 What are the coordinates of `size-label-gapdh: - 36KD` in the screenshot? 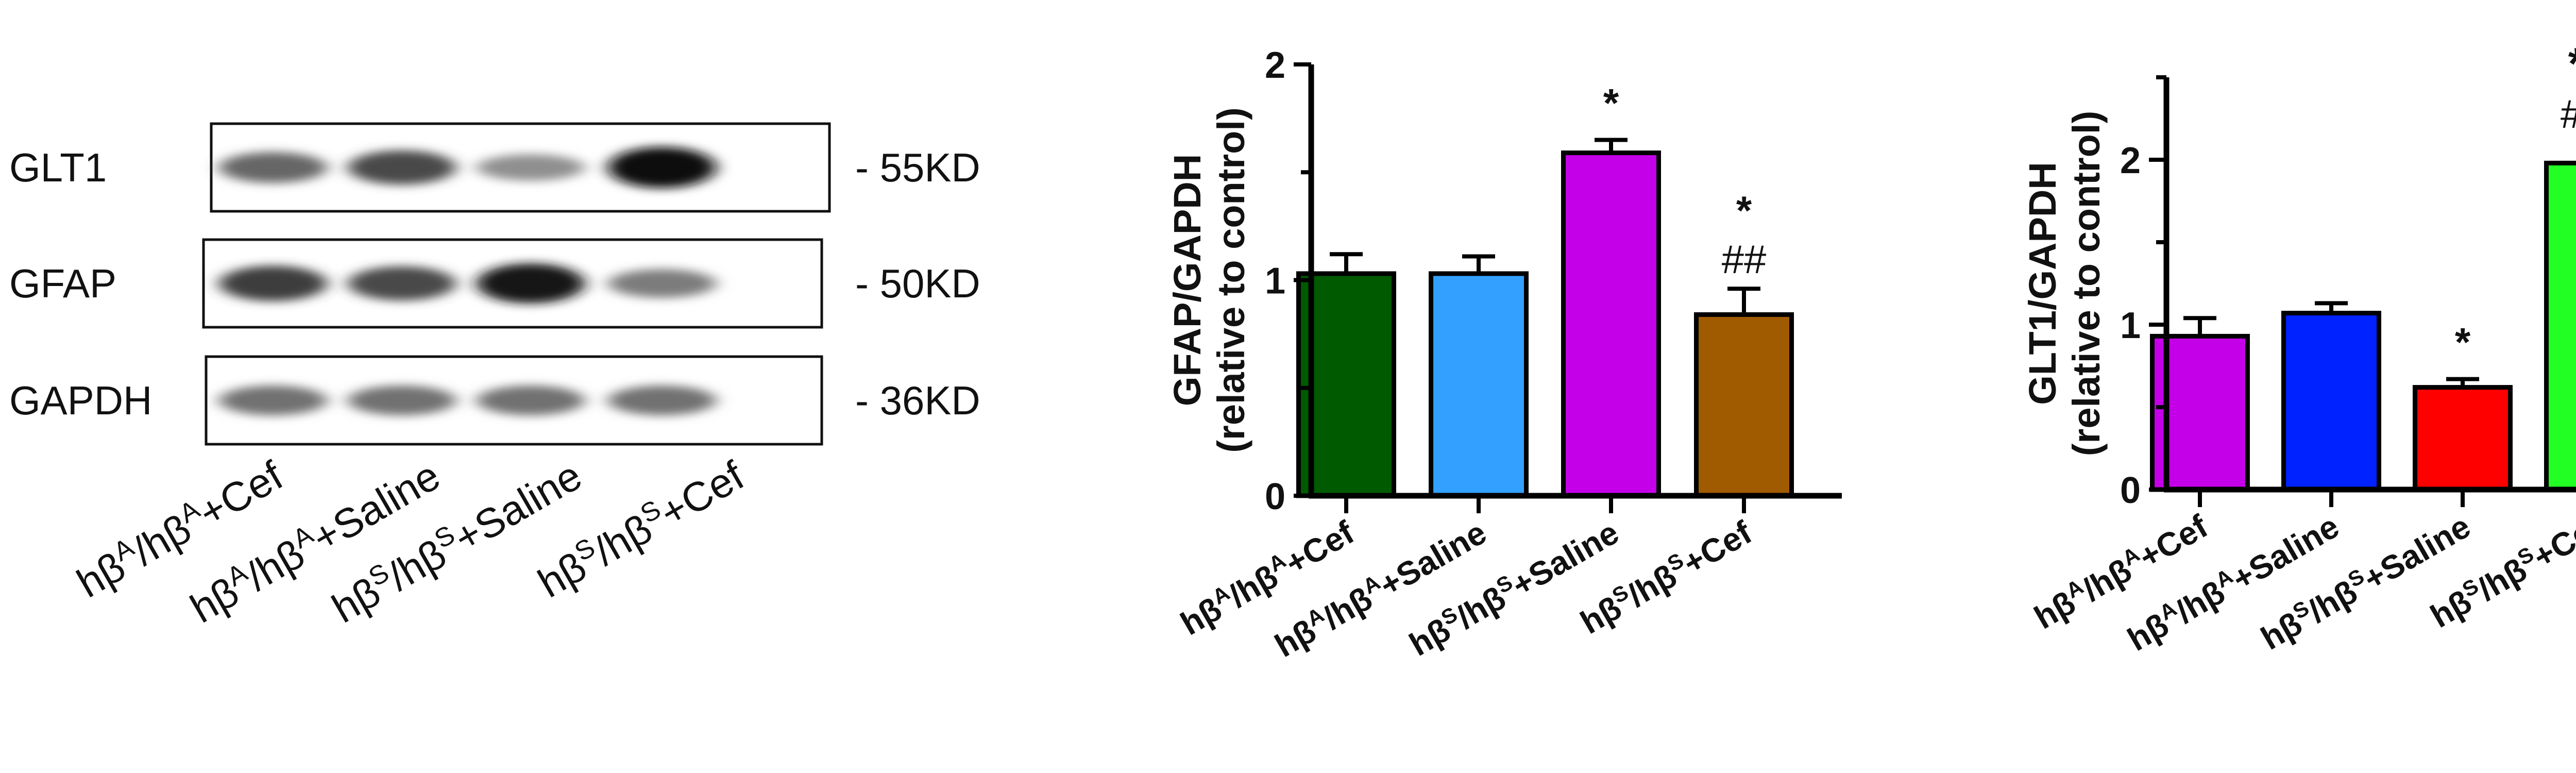 It's located at (917, 400).